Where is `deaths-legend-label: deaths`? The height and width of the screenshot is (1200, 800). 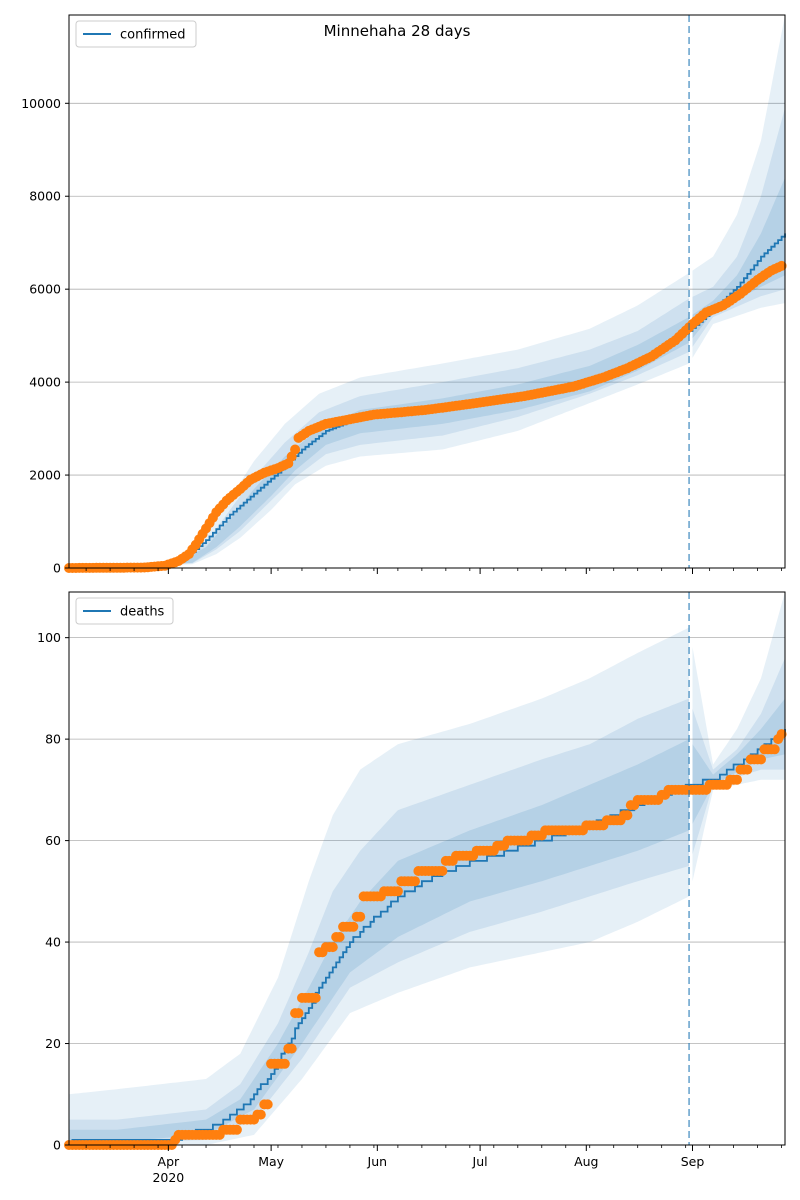 deaths-legend-label: deaths is located at coordinates (142, 612).